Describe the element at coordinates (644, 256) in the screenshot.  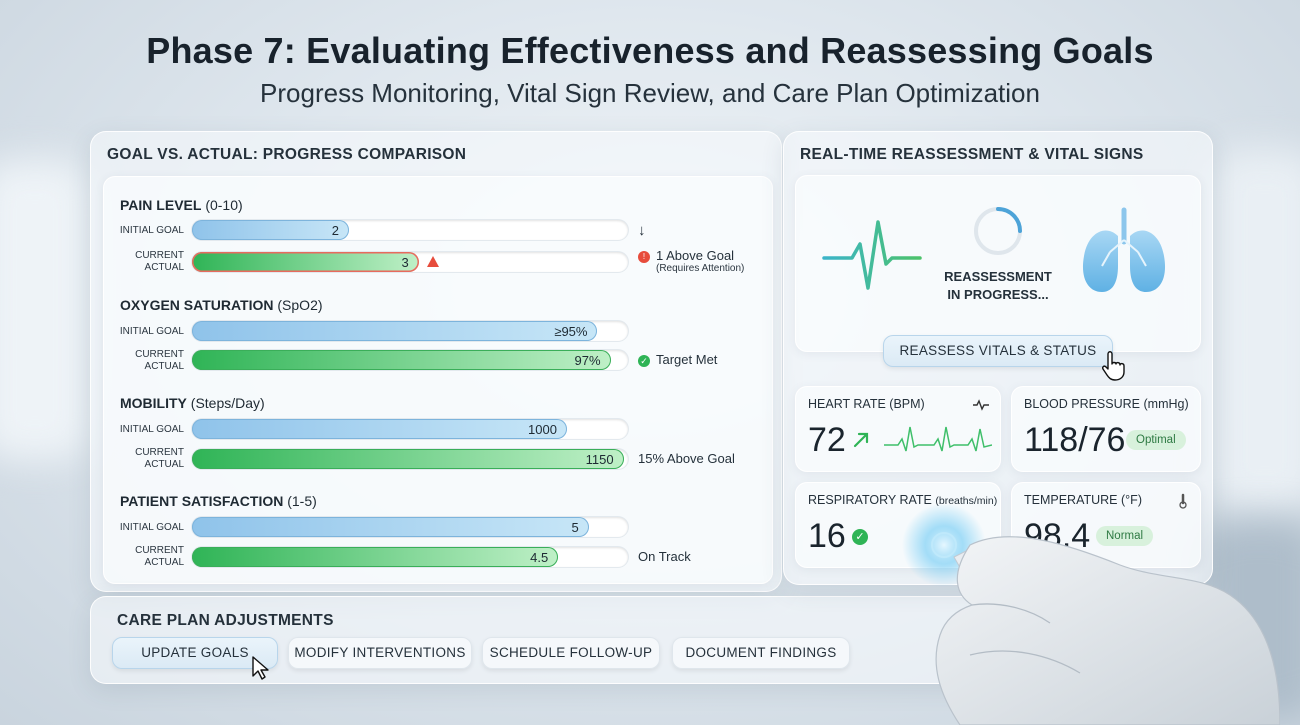
I see `alert-icon: !` at that location.